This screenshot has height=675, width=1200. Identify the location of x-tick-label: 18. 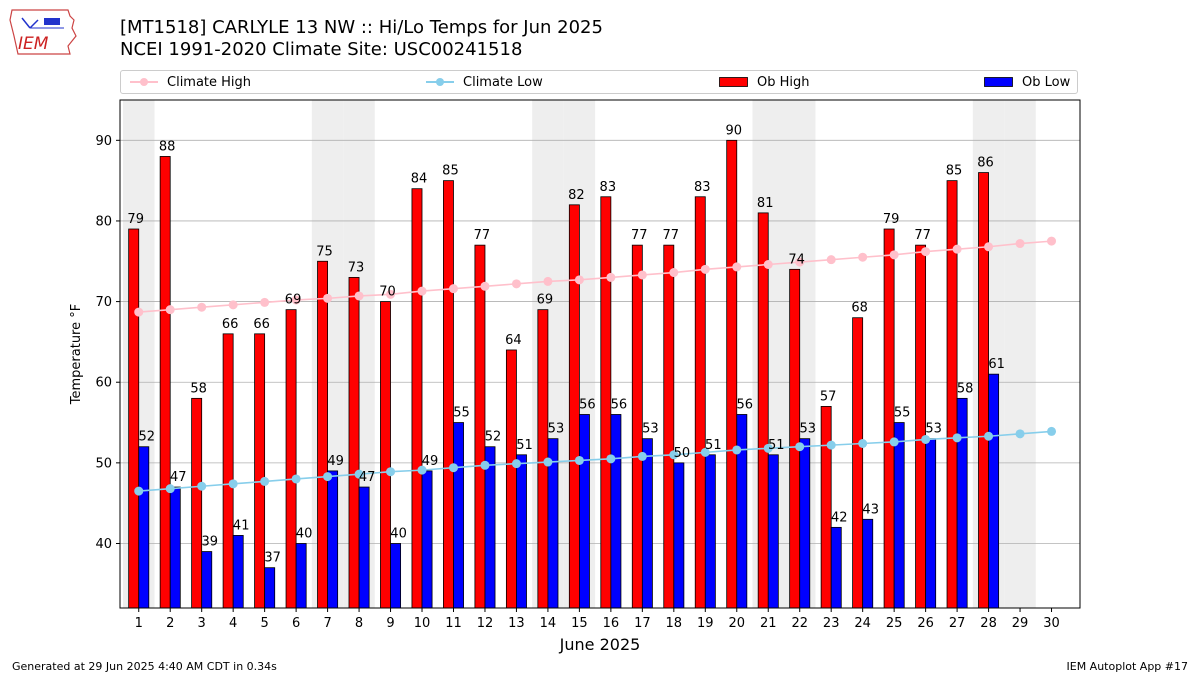
(674, 623).